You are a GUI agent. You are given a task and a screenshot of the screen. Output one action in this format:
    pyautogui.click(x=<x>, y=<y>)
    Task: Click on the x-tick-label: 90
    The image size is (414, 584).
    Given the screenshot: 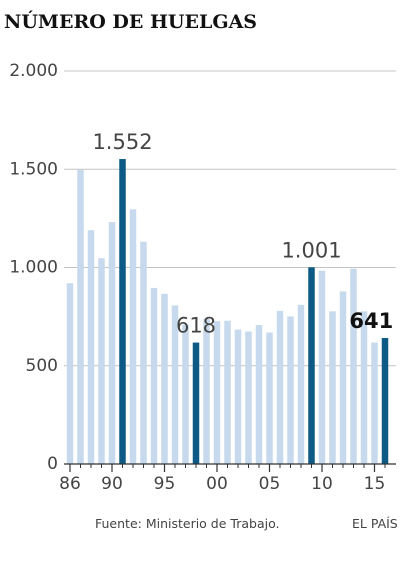 What is the action you would take?
    pyautogui.click(x=112, y=484)
    